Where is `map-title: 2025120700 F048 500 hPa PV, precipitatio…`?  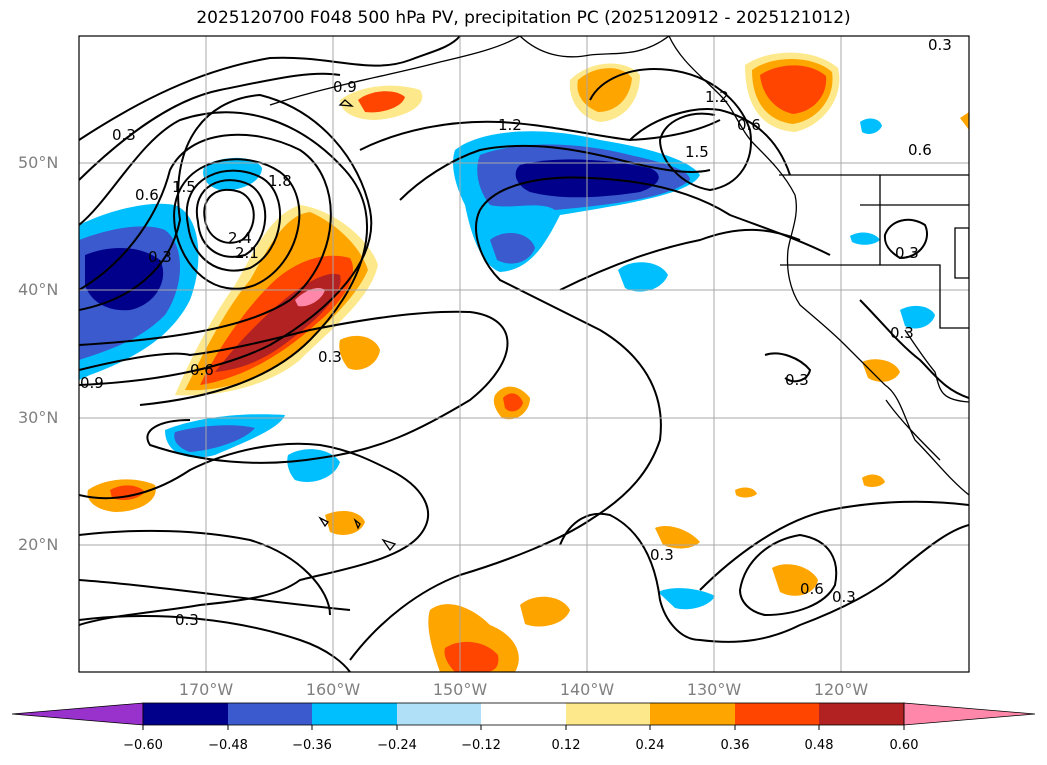 map-title: 2025120700 F048 500 hPa PV, precipitatio… is located at coordinates (523, 18).